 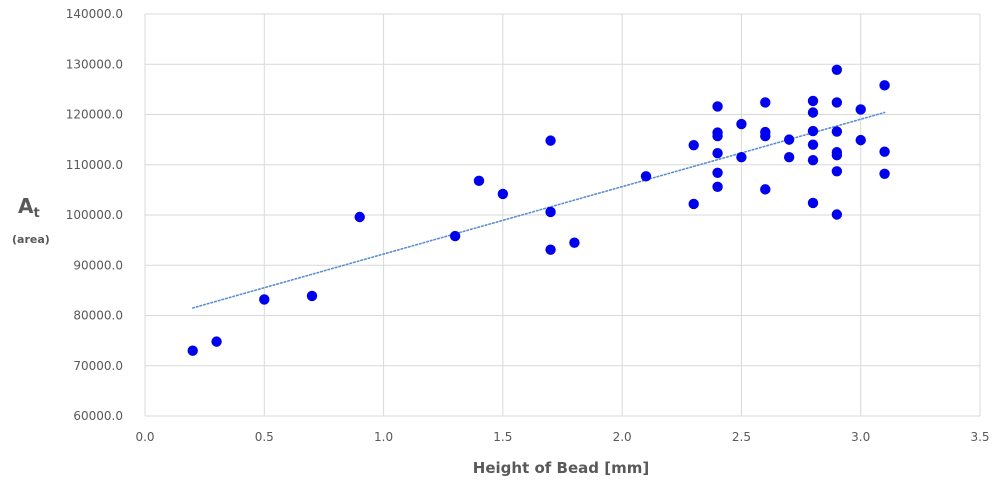 I want to click on y-tick-label: 100000.0, so click(x=94, y=215).